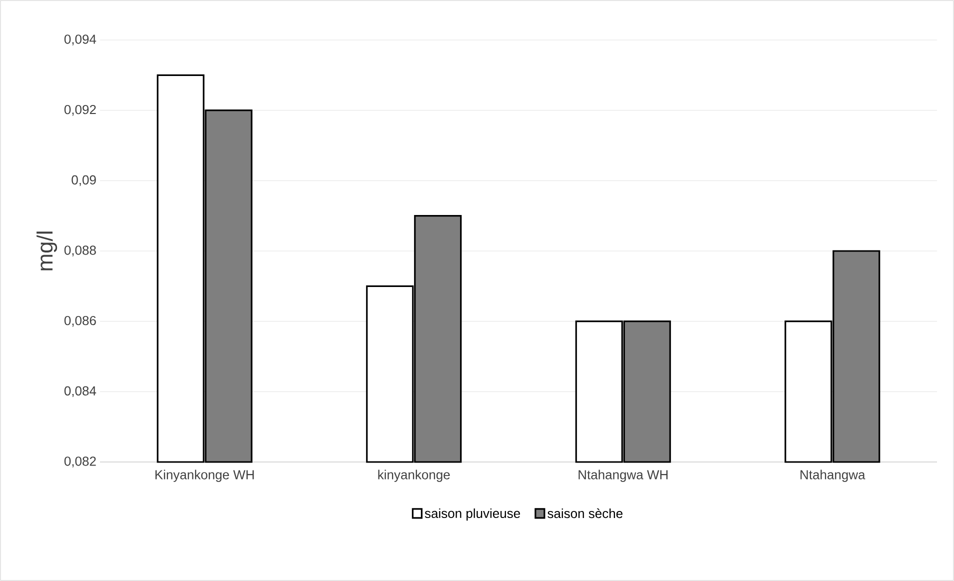 This screenshot has height=581, width=954. I want to click on y-tick-label: 0,088, so click(80, 251).